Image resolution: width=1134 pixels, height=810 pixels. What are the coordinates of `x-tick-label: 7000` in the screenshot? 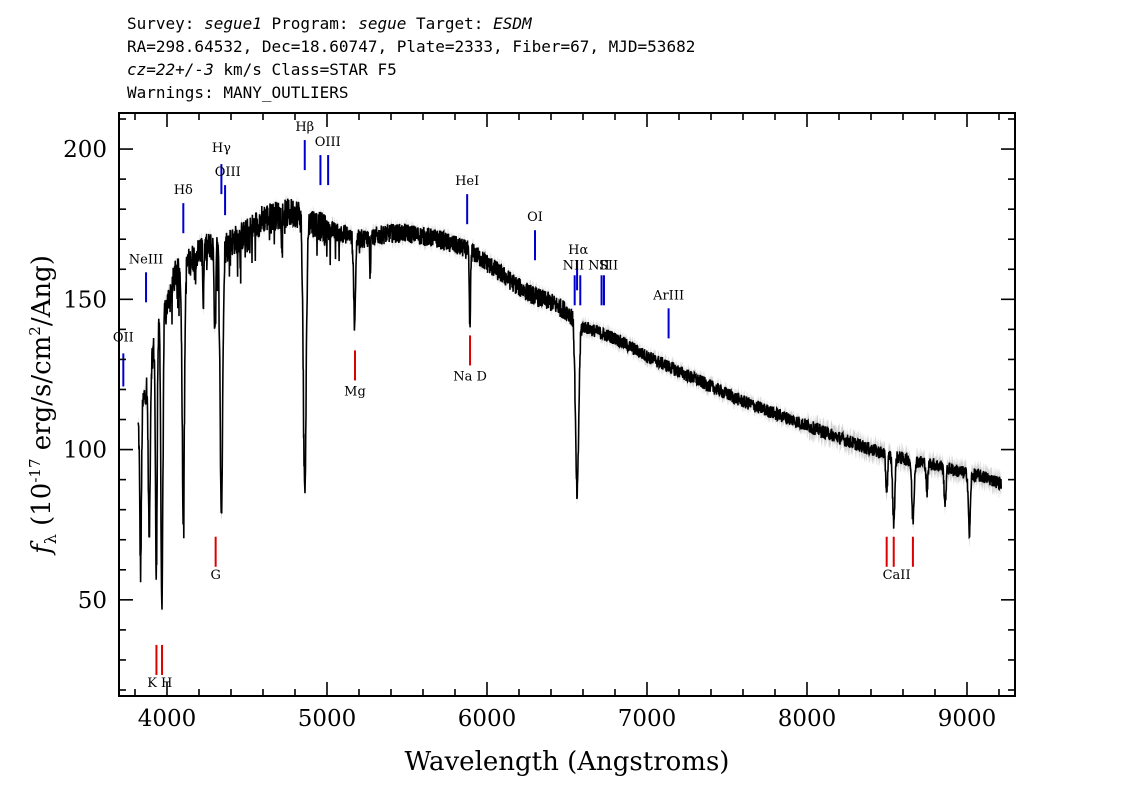 It's located at (647, 719).